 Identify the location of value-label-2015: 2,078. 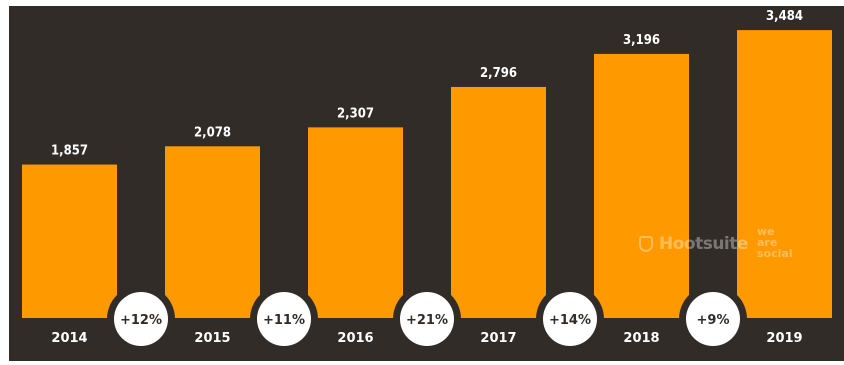
(212, 132).